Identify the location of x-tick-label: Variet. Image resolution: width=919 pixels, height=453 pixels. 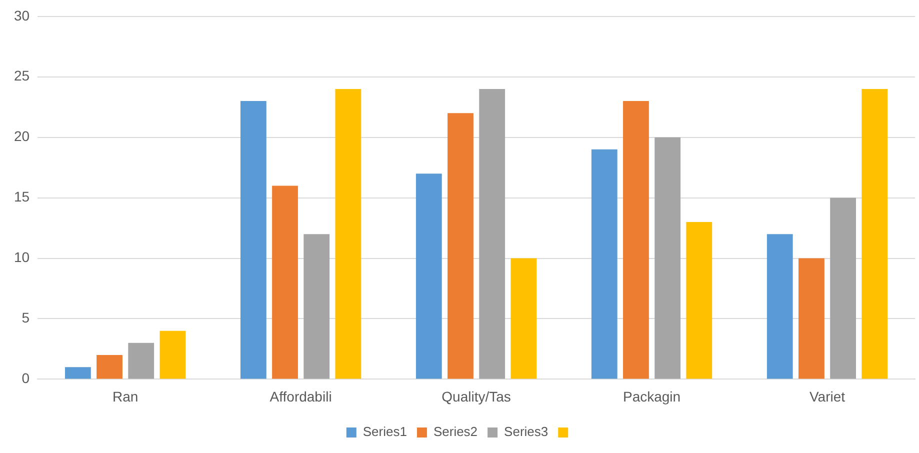
(827, 396).